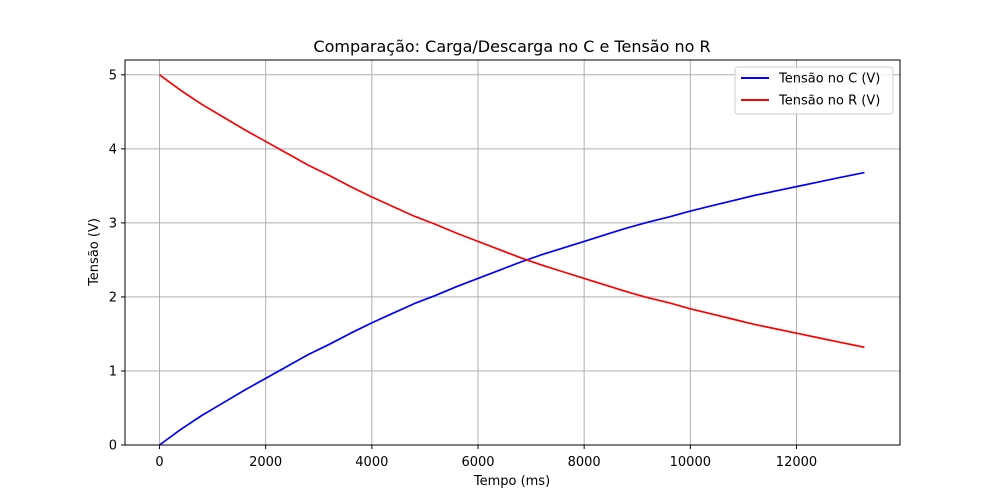 Image resolution: width=1000 pixels, height=500 pixels. What do you see at coordinates (477, 462) in the screenshot?
I see `x-tick-label: 6000` at bounding box center [477, 462].